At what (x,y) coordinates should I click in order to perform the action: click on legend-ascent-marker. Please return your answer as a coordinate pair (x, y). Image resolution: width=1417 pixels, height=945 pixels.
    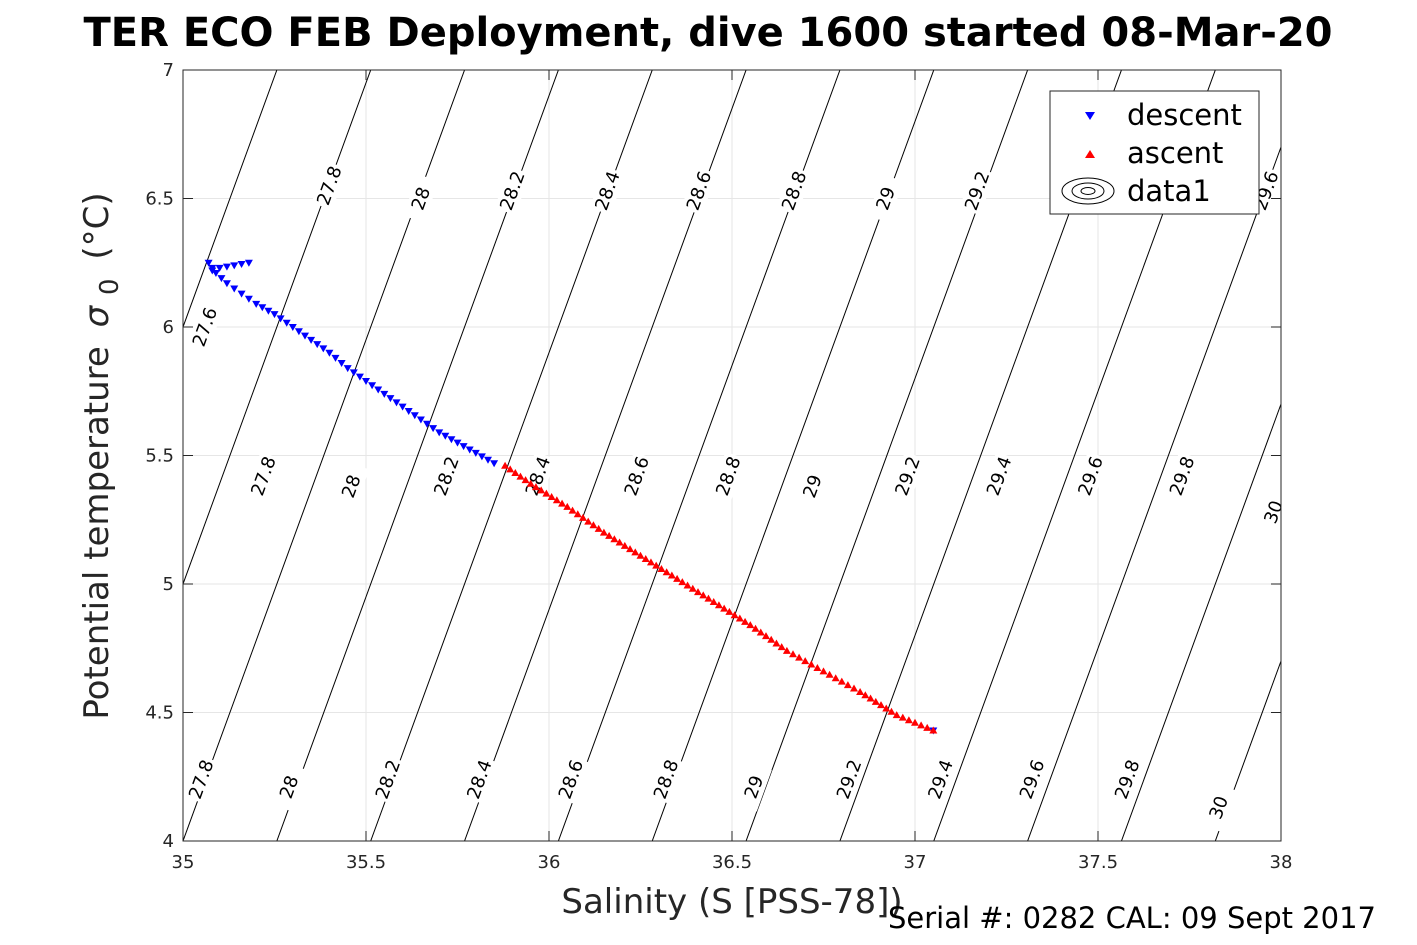
    Looking at the image, I should click on (1090, 154).